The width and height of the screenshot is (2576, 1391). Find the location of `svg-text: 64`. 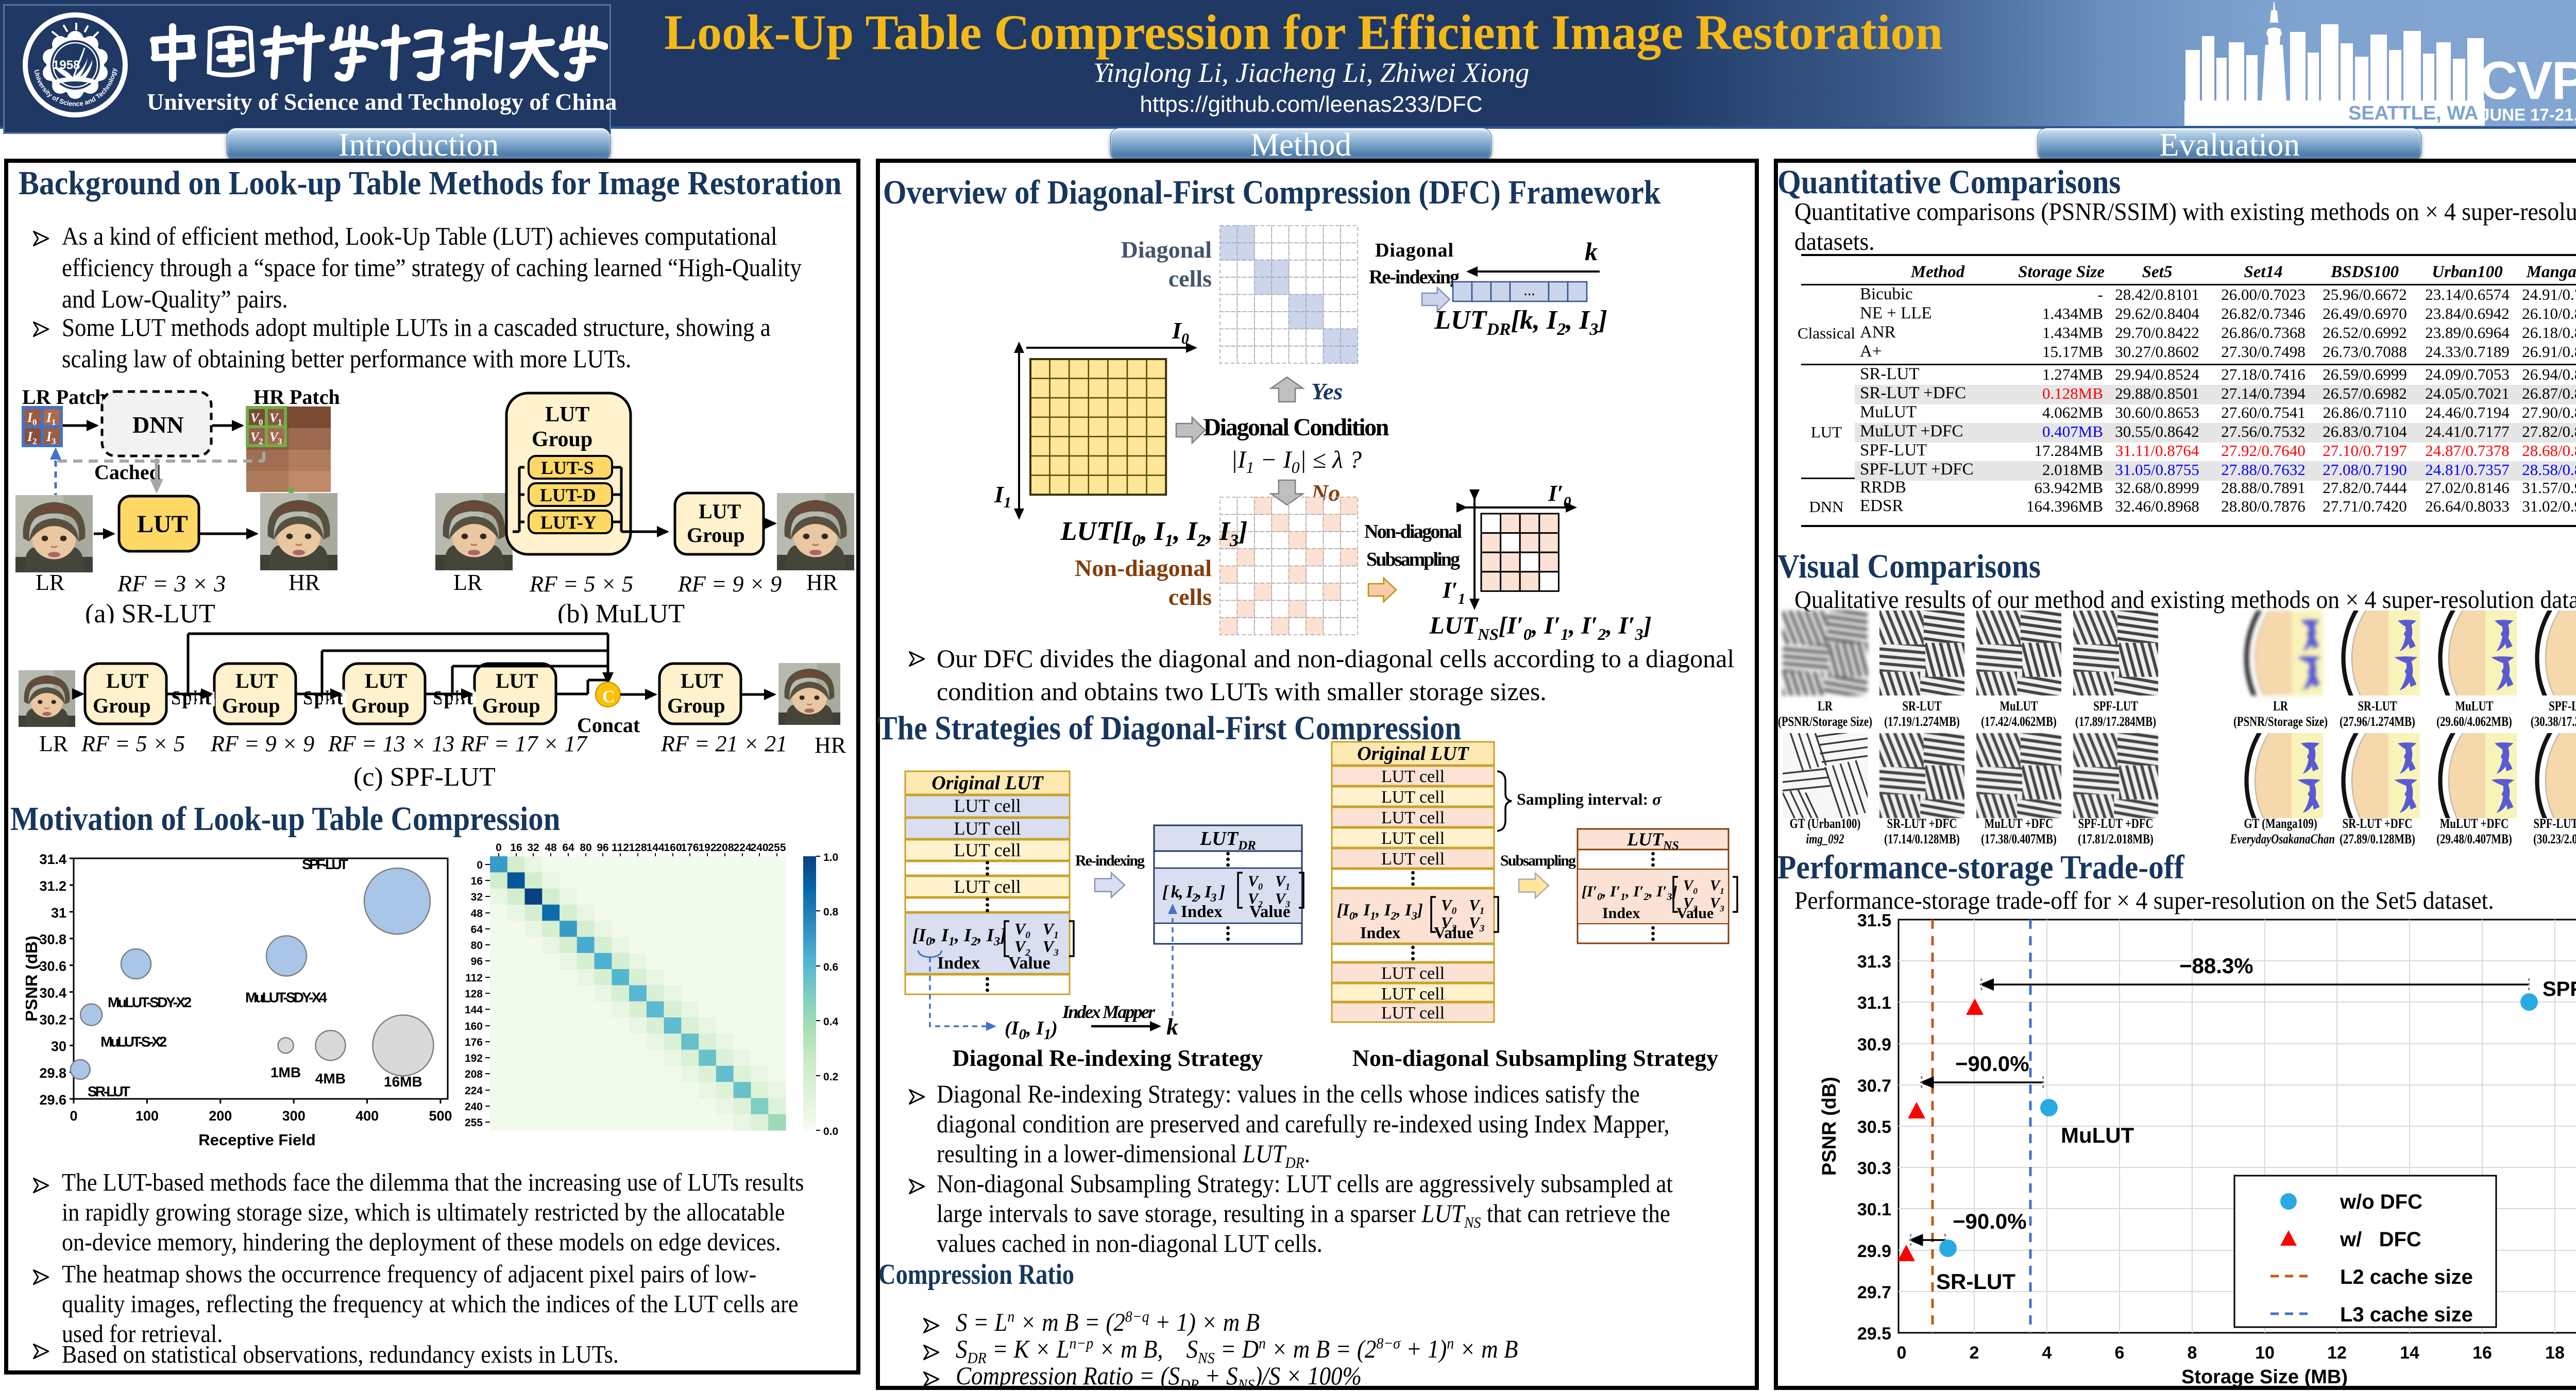

svg-text: 64 is located at coordinates (477, 930).